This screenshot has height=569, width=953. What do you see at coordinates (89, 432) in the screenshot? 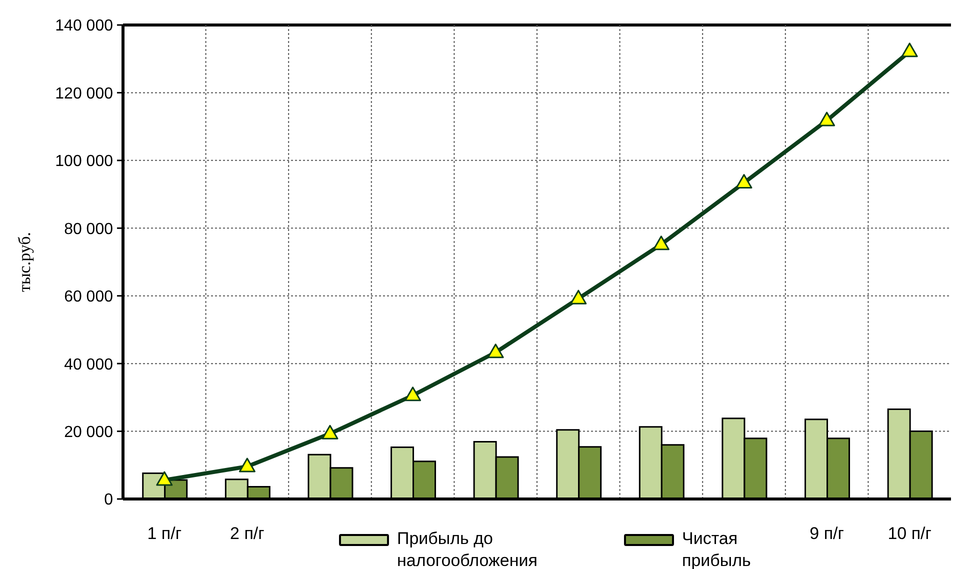
I see `y-tick-label: 20 000` at bounding box center [89, 432].